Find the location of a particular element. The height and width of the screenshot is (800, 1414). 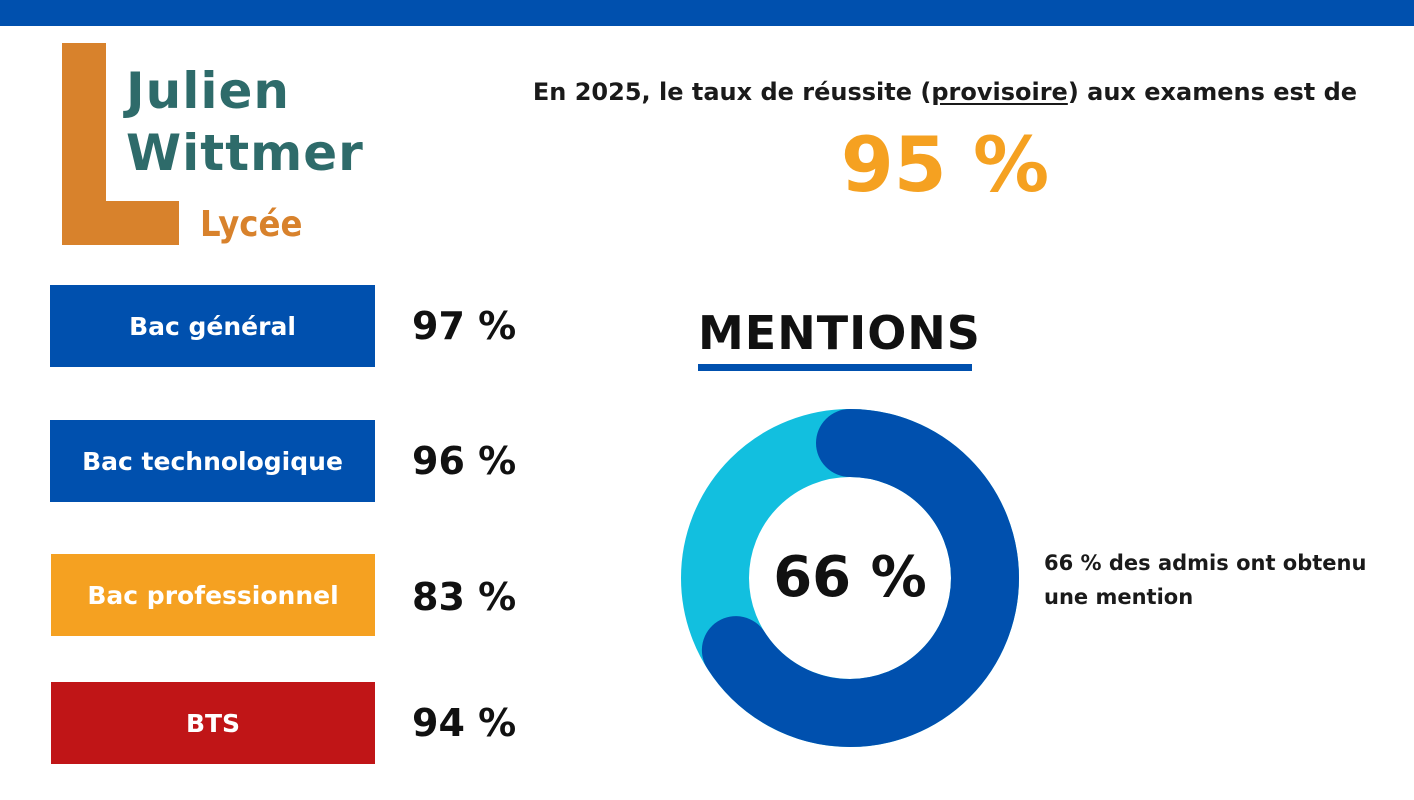

donut-slice-mentions is located at coordinates (850, 578).